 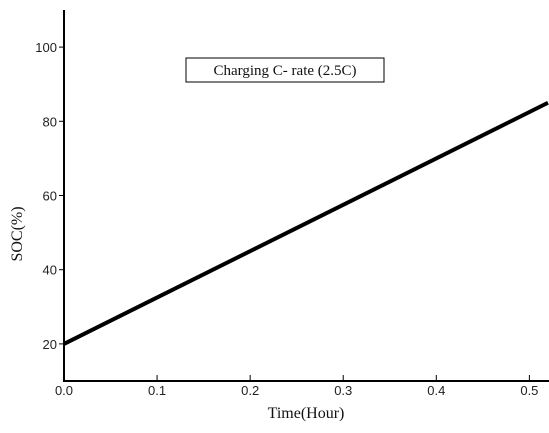 I want to click on y-tick-label: 100, so click(x=46, y=47).